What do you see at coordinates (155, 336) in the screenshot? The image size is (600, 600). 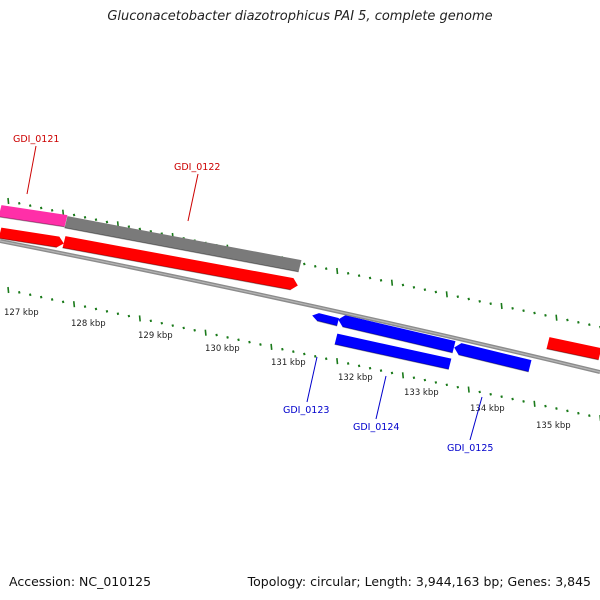 I see `scale-label: 129 kbp` at bounding box center [155, 336].